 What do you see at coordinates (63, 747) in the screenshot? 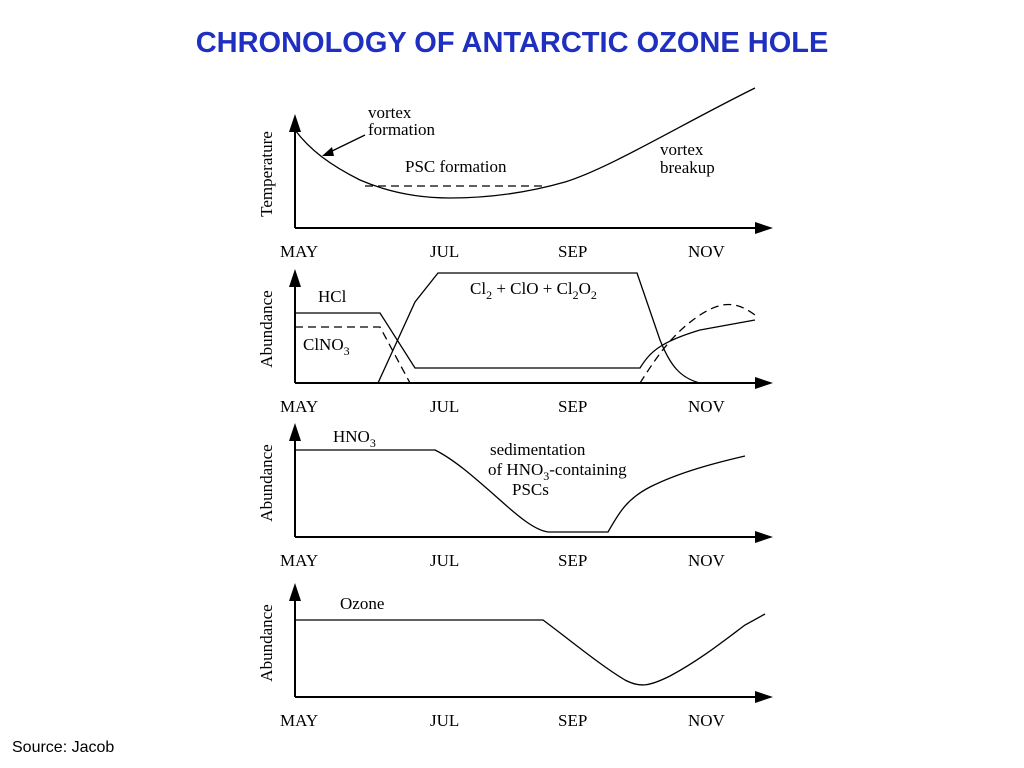
I see `source: Source: Jacob` at bounding box center [63, 747].